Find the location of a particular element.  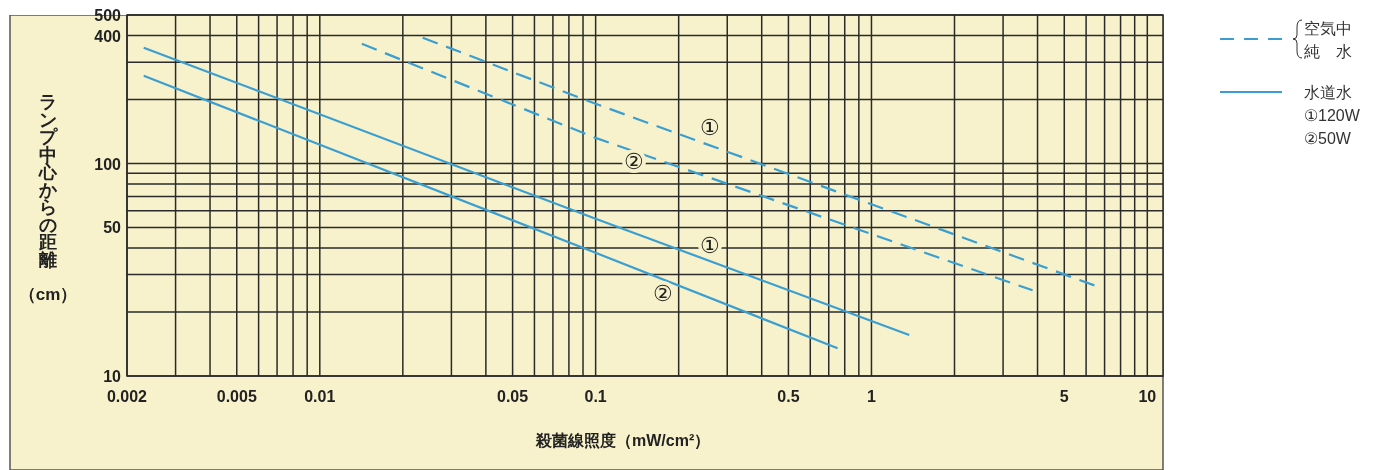

x-tick-label: 0.5 is located at coordinates (788, 396).